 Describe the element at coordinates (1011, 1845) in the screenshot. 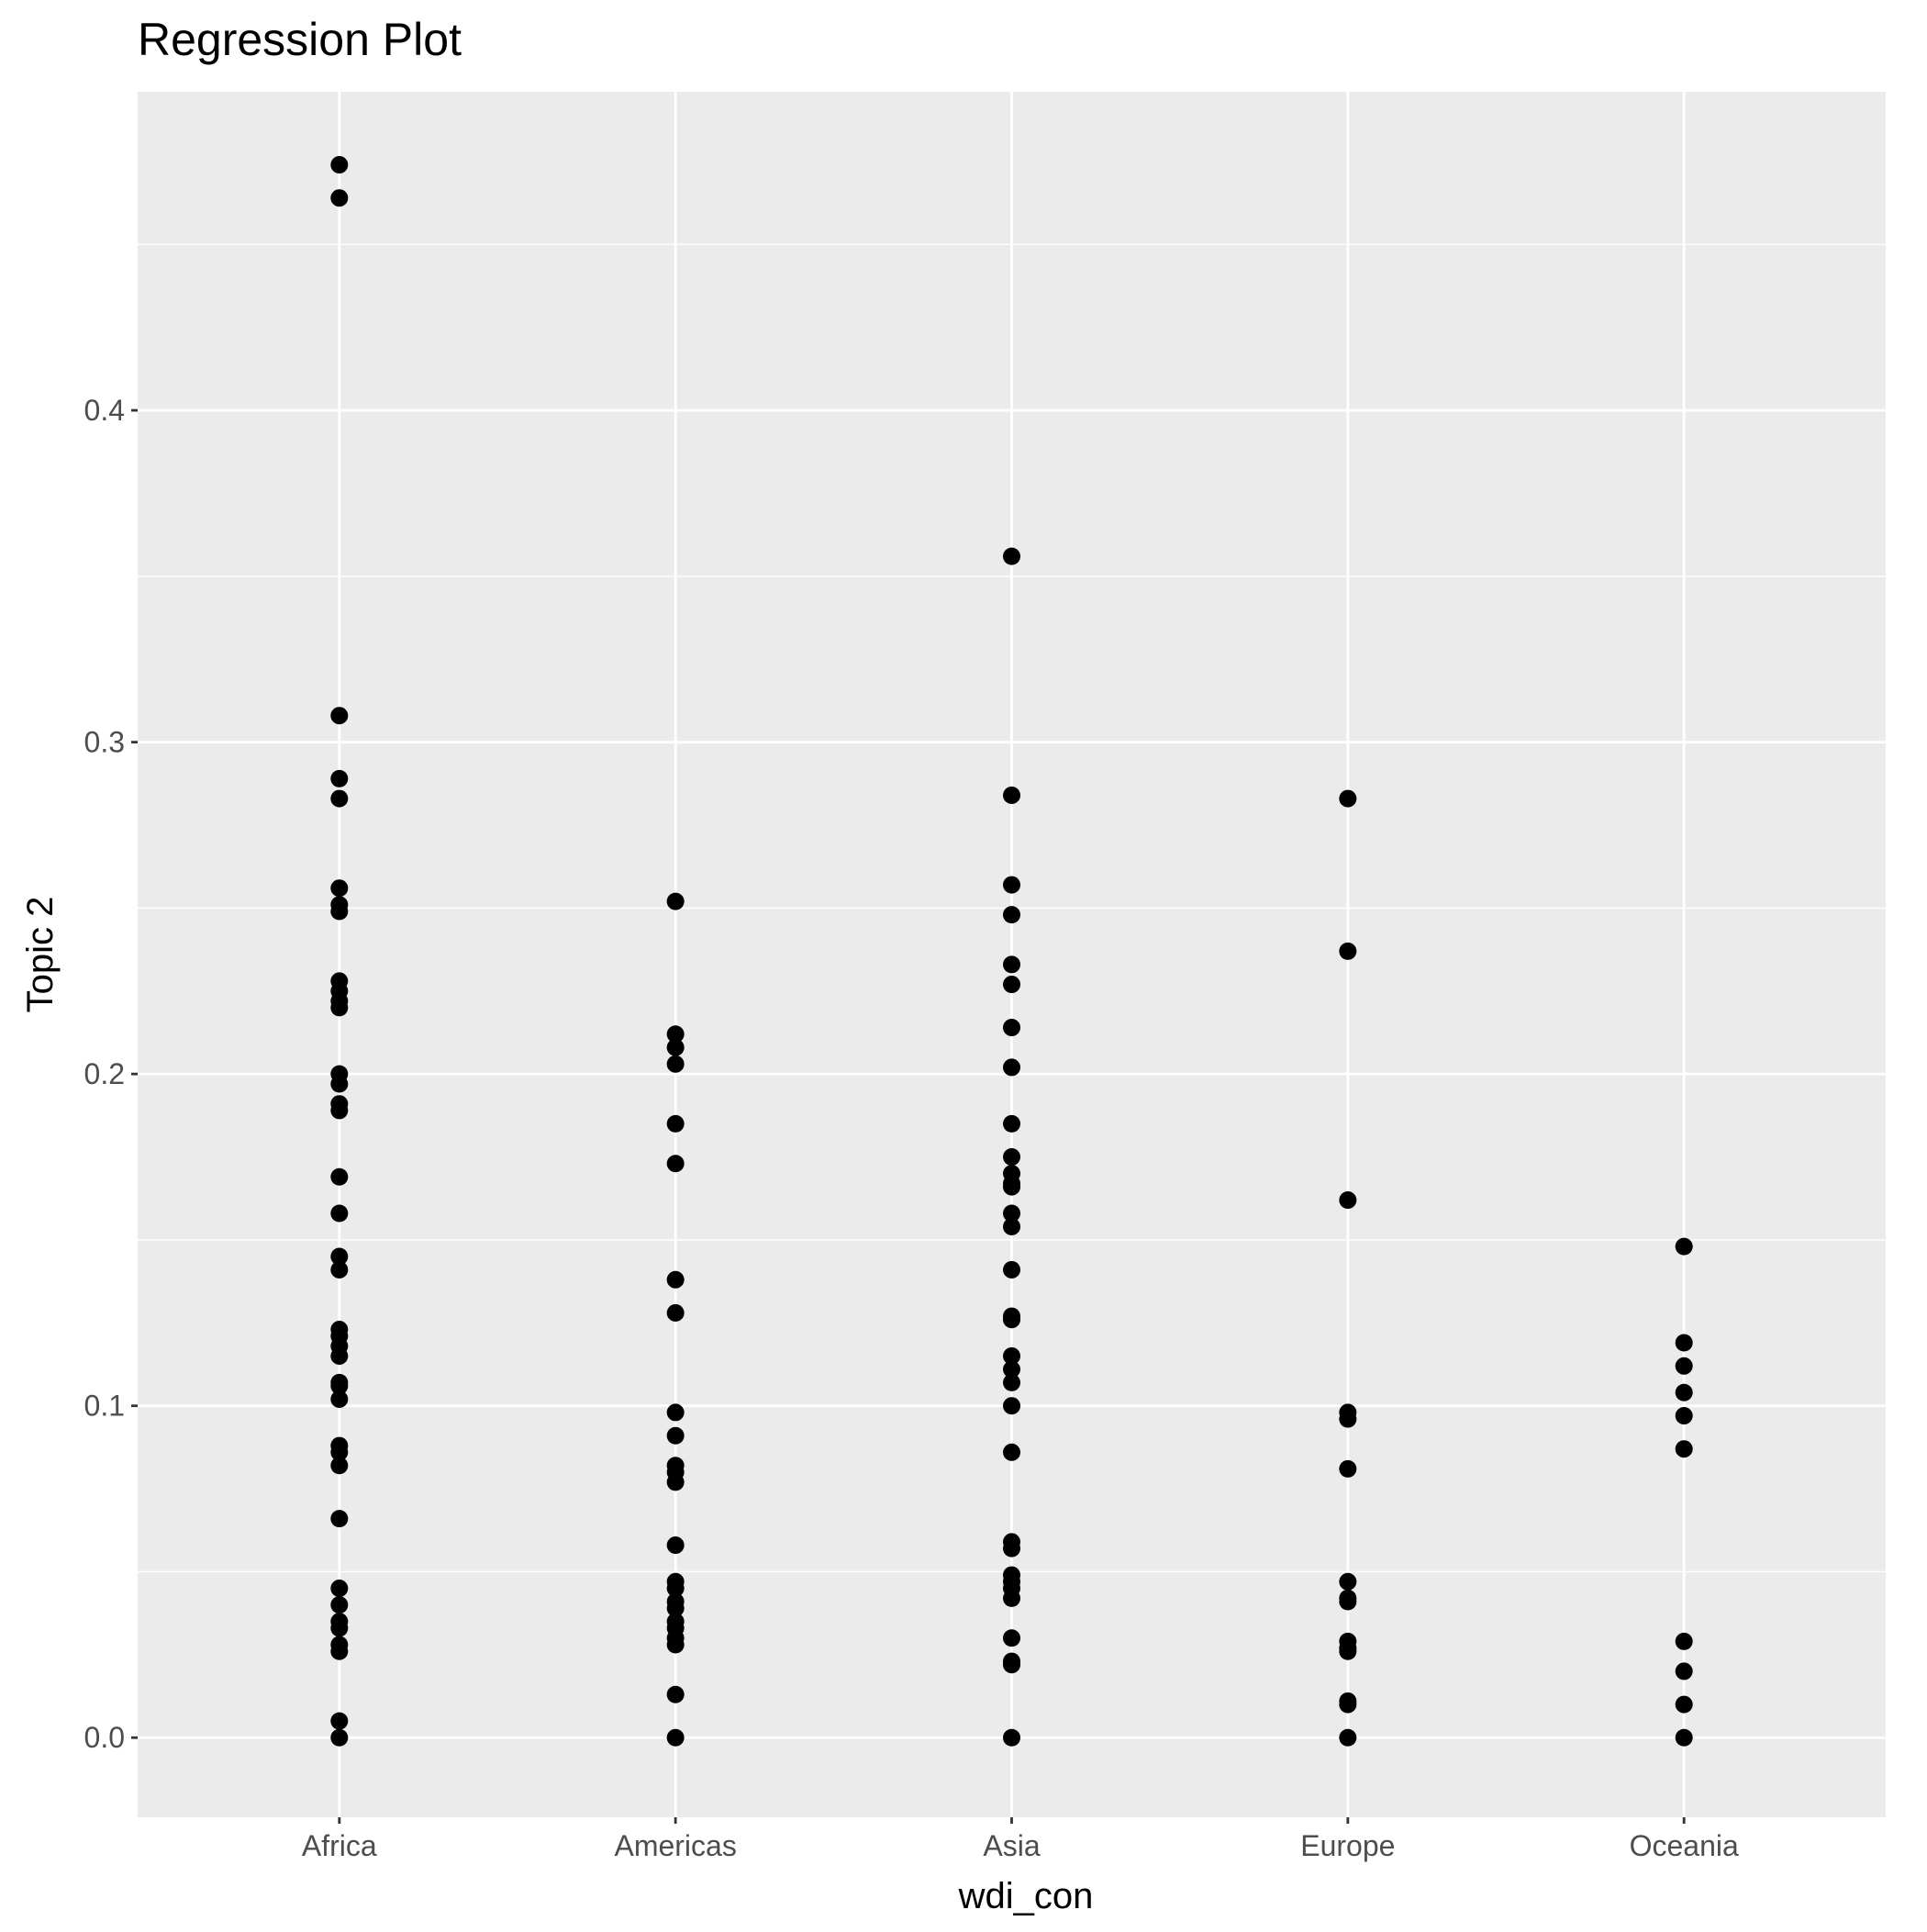

I see `x-tick-label: Asia` at that location.